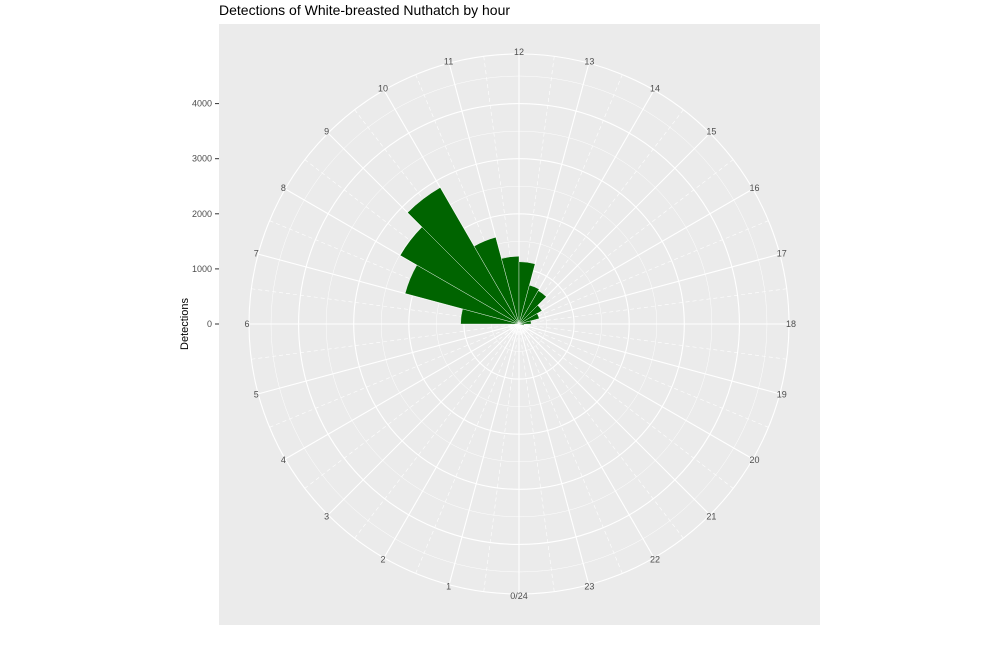 This screenshot has width=1000, height=651. Describe the element at coordinates (256, 394) in the screenshot. I see `hour-label: 5` at that location.